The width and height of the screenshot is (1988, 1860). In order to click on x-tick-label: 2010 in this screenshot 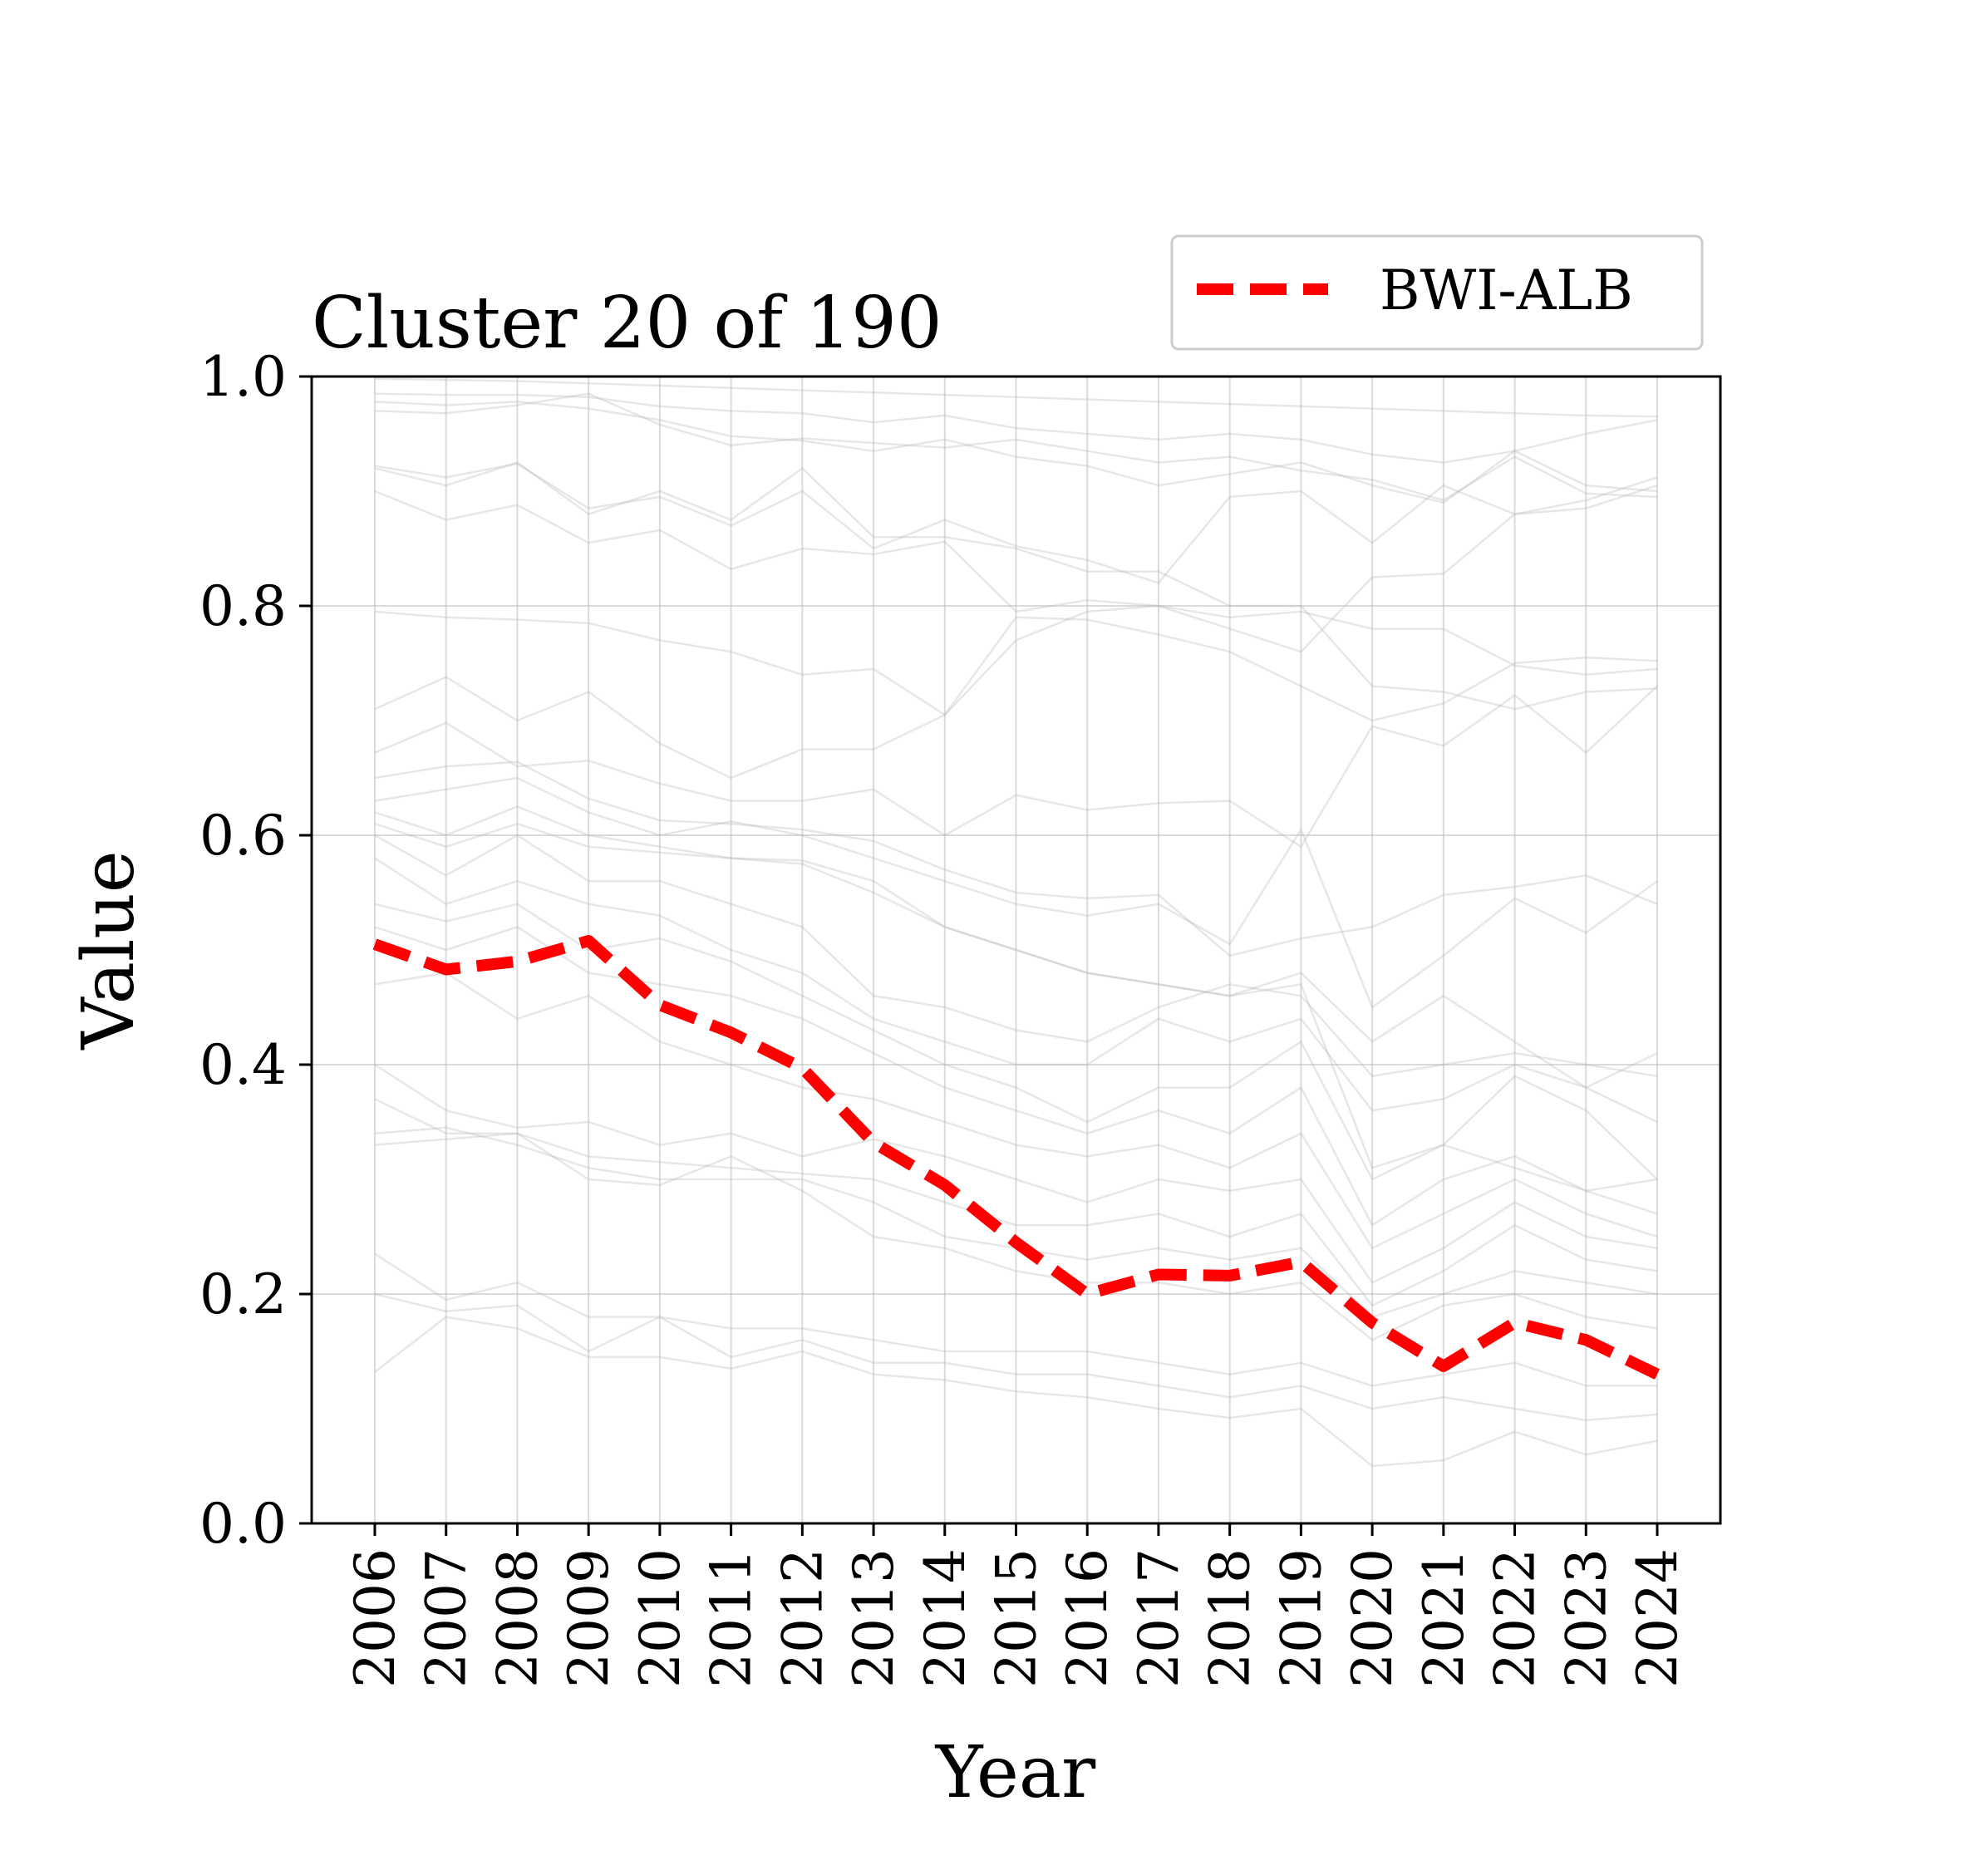, I will do `click(660, 1618)`.